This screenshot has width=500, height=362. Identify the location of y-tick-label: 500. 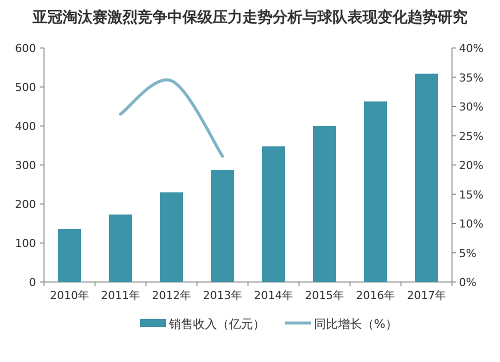
(25, 87).